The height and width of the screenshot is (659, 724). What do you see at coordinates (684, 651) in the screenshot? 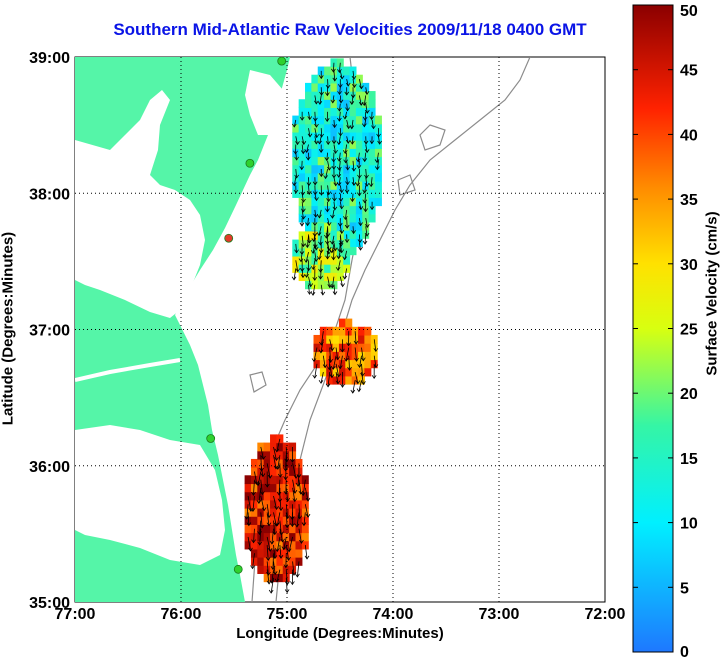
I see `colorbar-tick-label: 0` at bounding box center [684, 651].